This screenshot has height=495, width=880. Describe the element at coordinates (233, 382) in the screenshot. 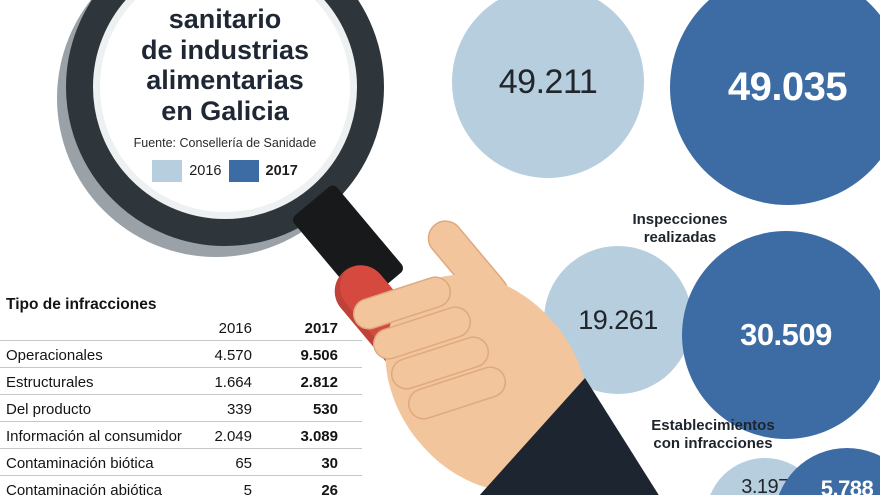

I see `row-value-2016: 1.664` at that location.